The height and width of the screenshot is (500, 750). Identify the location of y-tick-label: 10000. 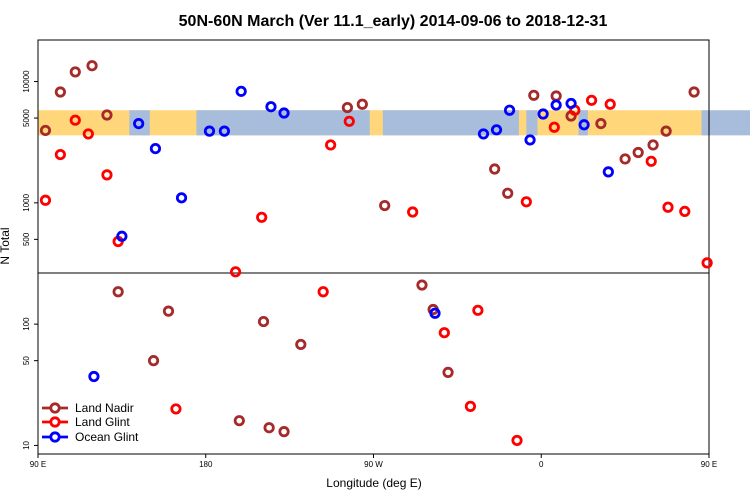
(26, 81).